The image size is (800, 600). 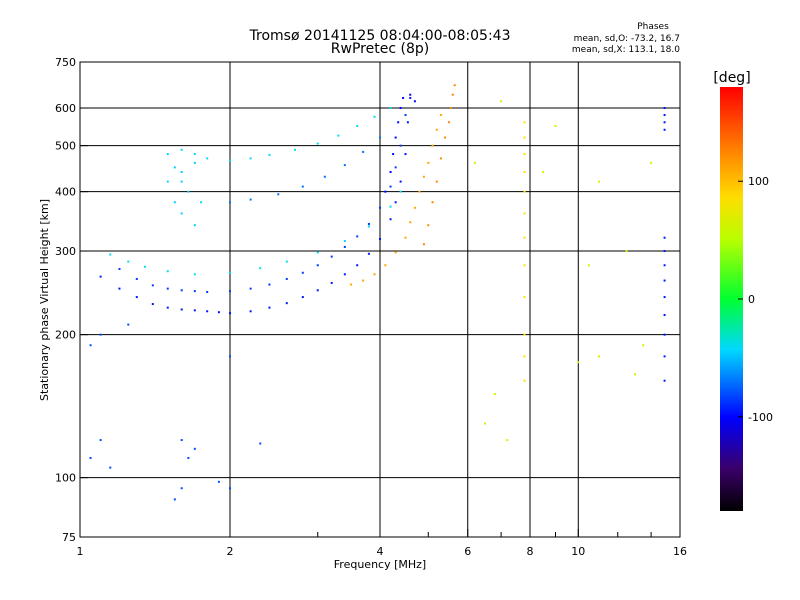 I want to click on colorbar: [deg] 100 0 -100, so click(x=743, y=290).